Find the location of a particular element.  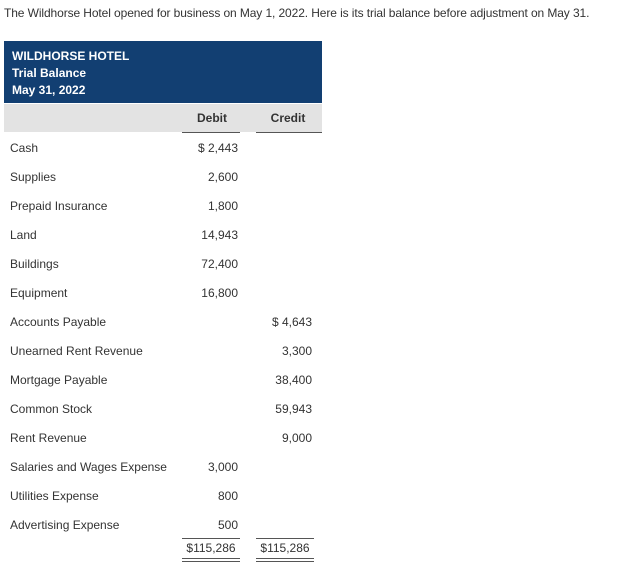

totals-row: $115,286 $115,286 is located at coordinates (165, 550).